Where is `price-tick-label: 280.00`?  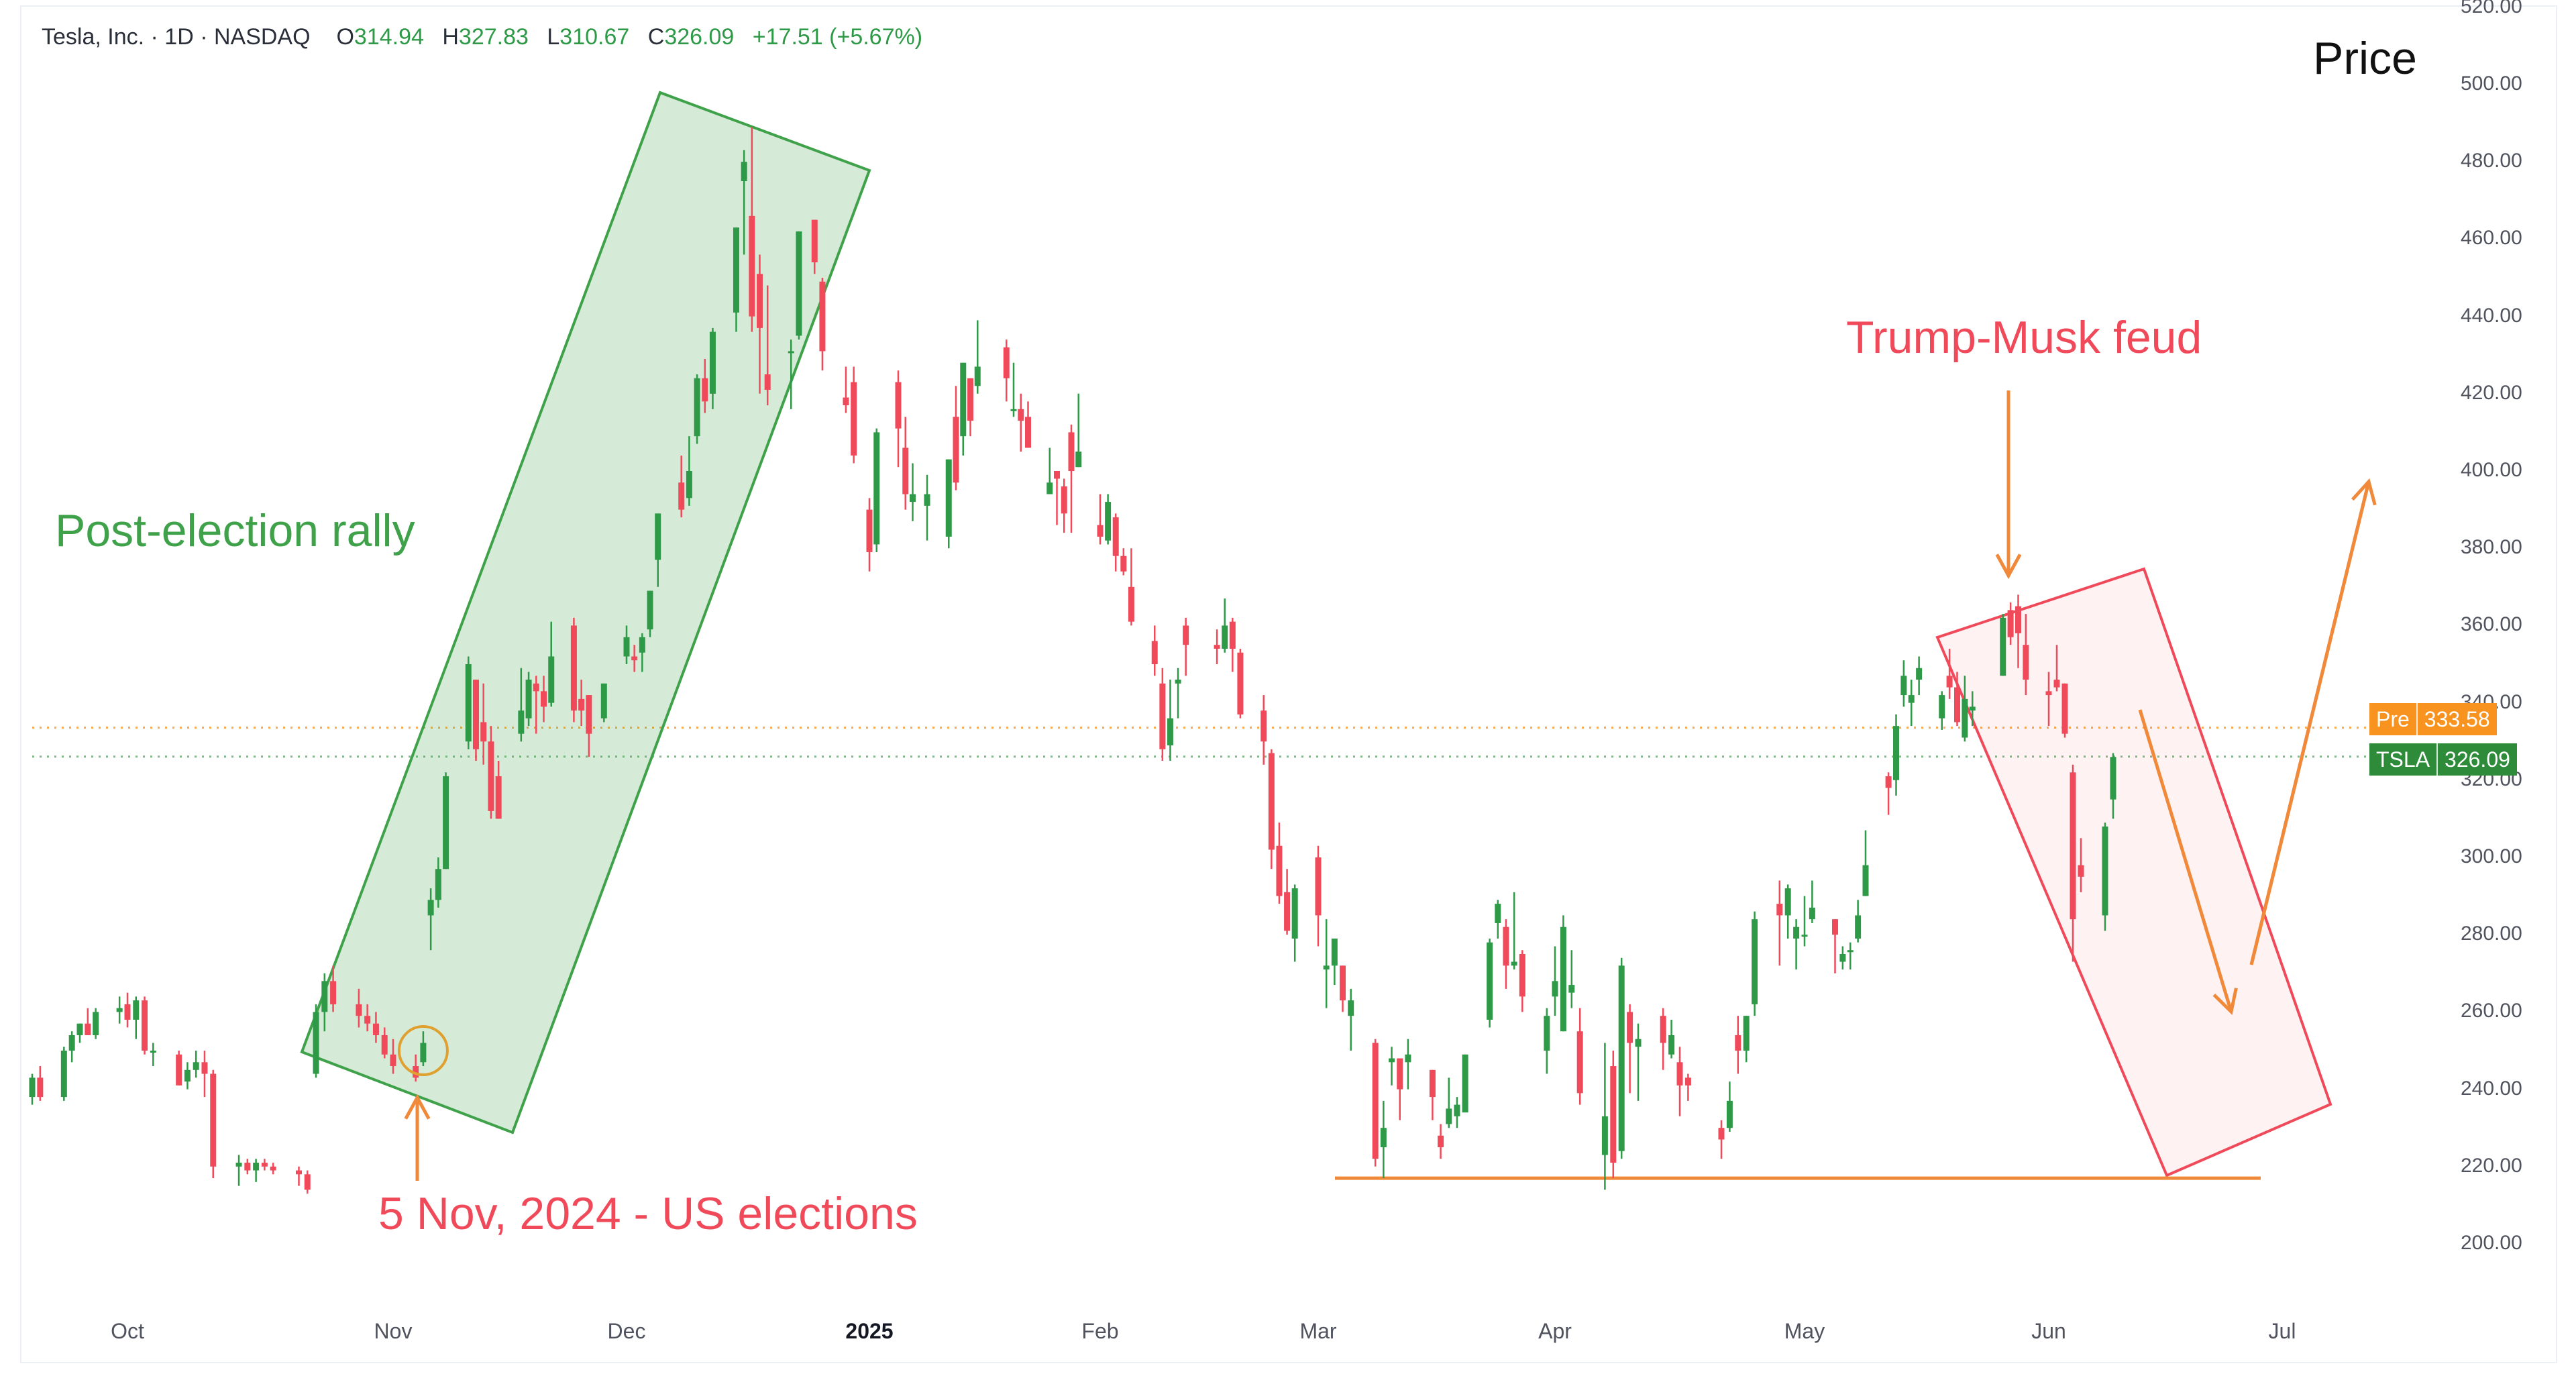 price-tick-label: 280.00 is located at coordinates (2491, 933).